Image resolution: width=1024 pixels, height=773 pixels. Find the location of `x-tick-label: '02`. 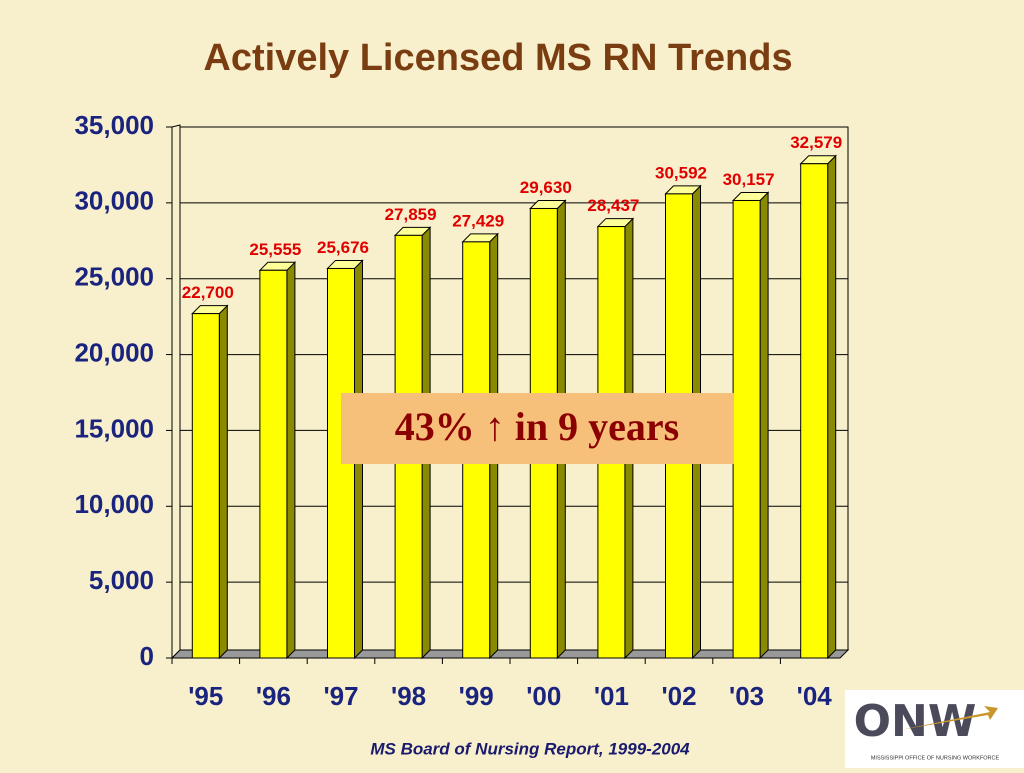

x-tick-label: '02 is located at coordinates (678, 696).